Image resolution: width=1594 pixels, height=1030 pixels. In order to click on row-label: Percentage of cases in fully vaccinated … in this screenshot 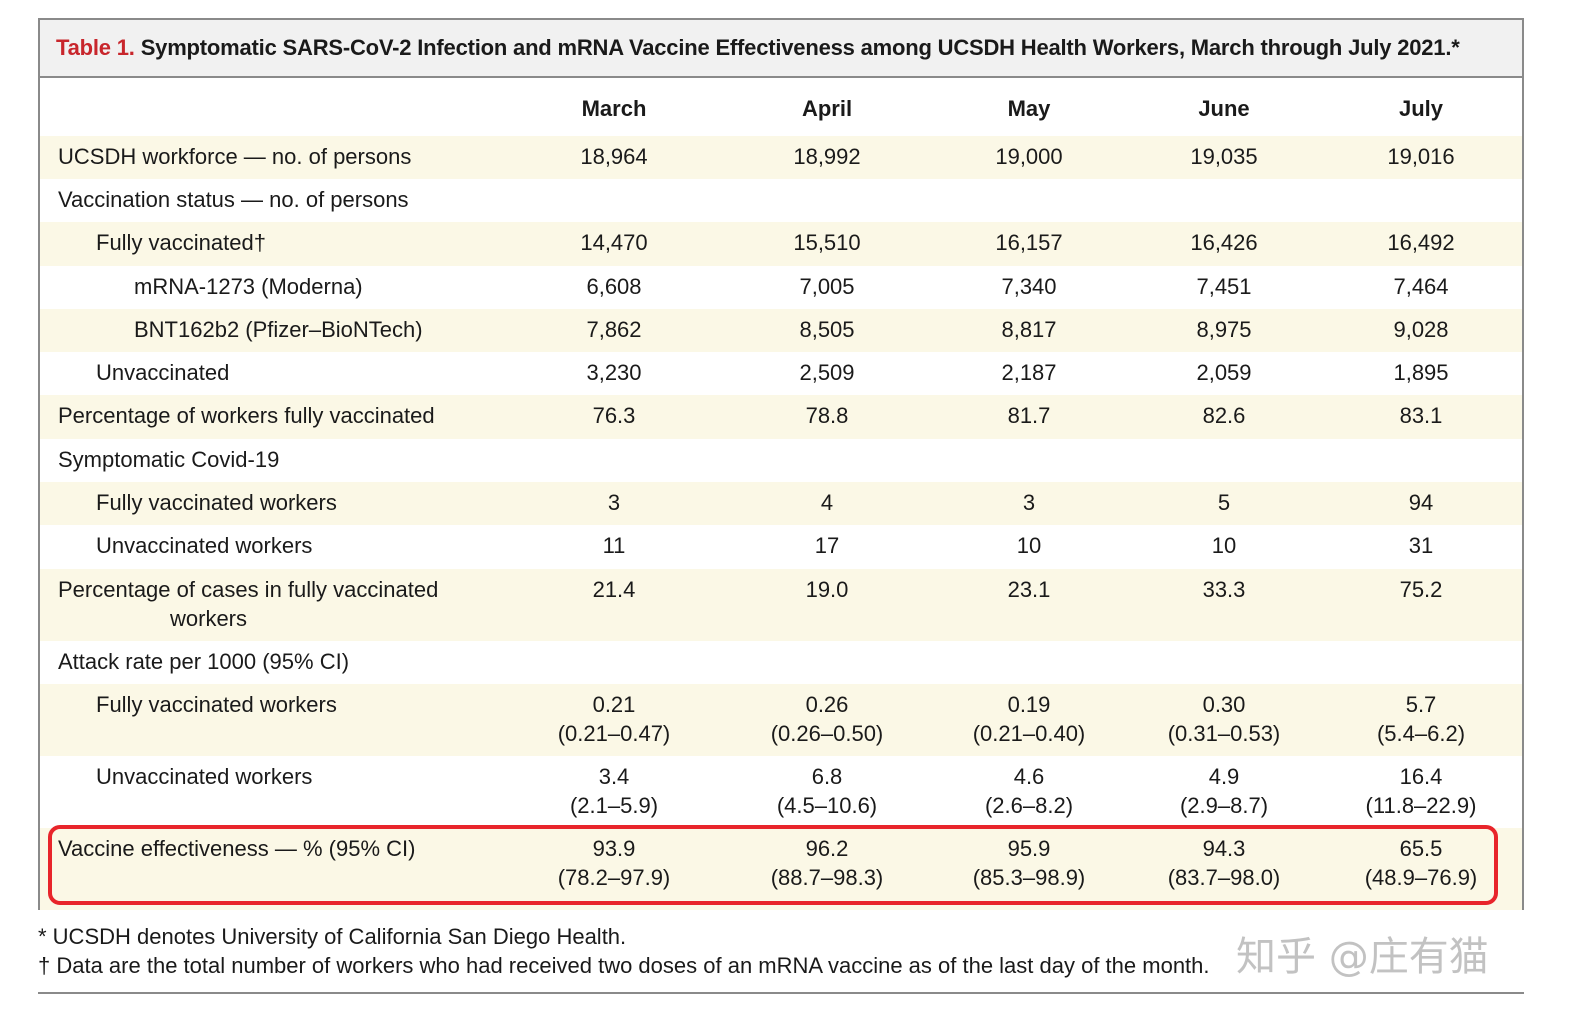, I will do `click(248, 604)`.